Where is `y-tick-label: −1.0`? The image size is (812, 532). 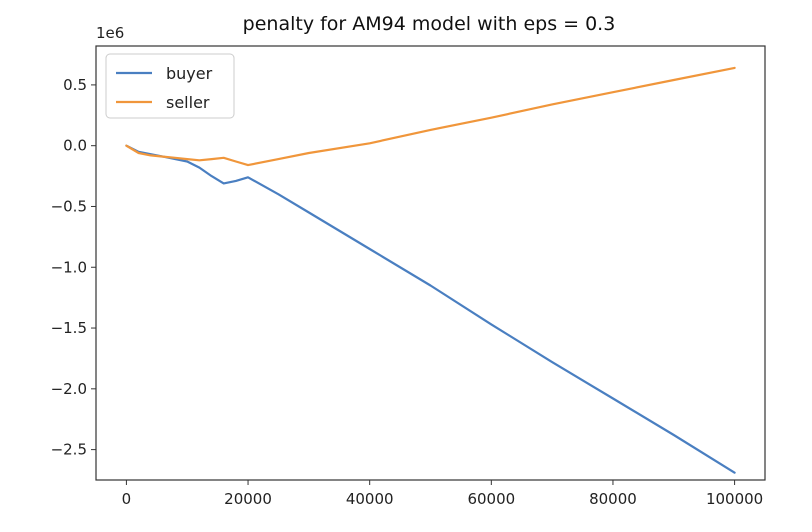
y-tick-label: −1.0 is located at coordinates (69, 267).